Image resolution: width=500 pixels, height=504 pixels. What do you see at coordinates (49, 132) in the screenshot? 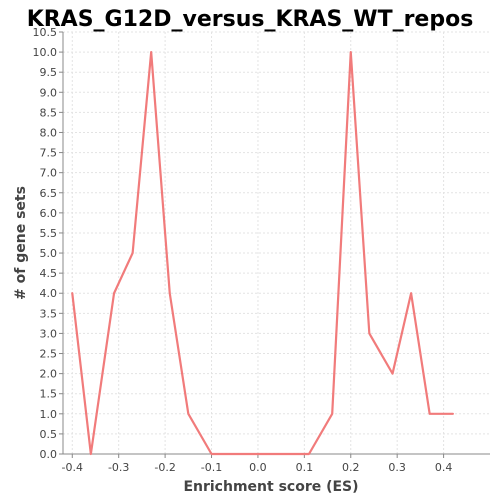
I see `y-tick-label: 8.0` at bounding box center [49, 132].